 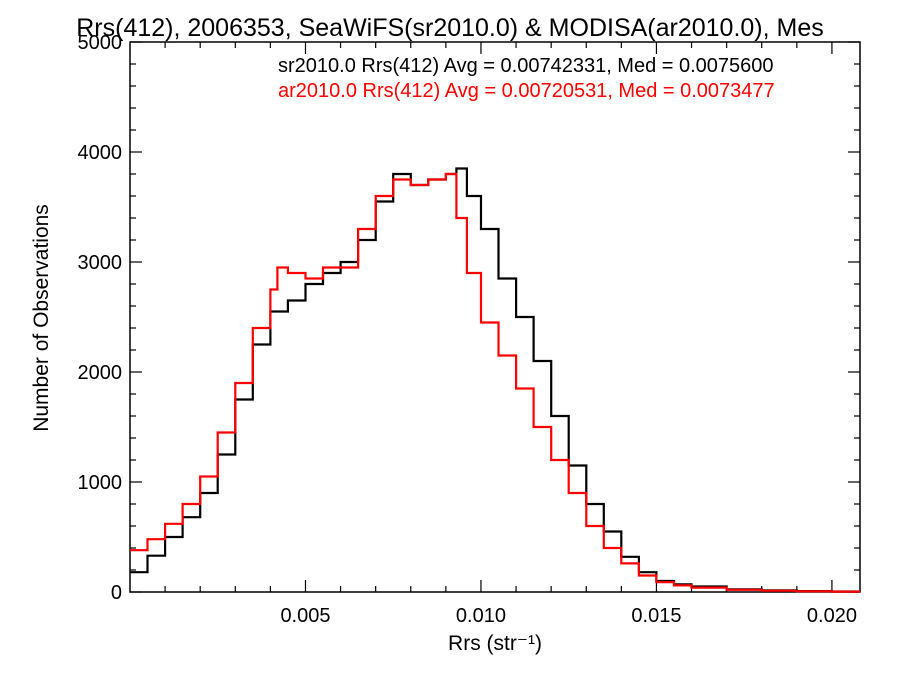 I want to click on x-tick-label: 0.005, so click(x=305, y=616).